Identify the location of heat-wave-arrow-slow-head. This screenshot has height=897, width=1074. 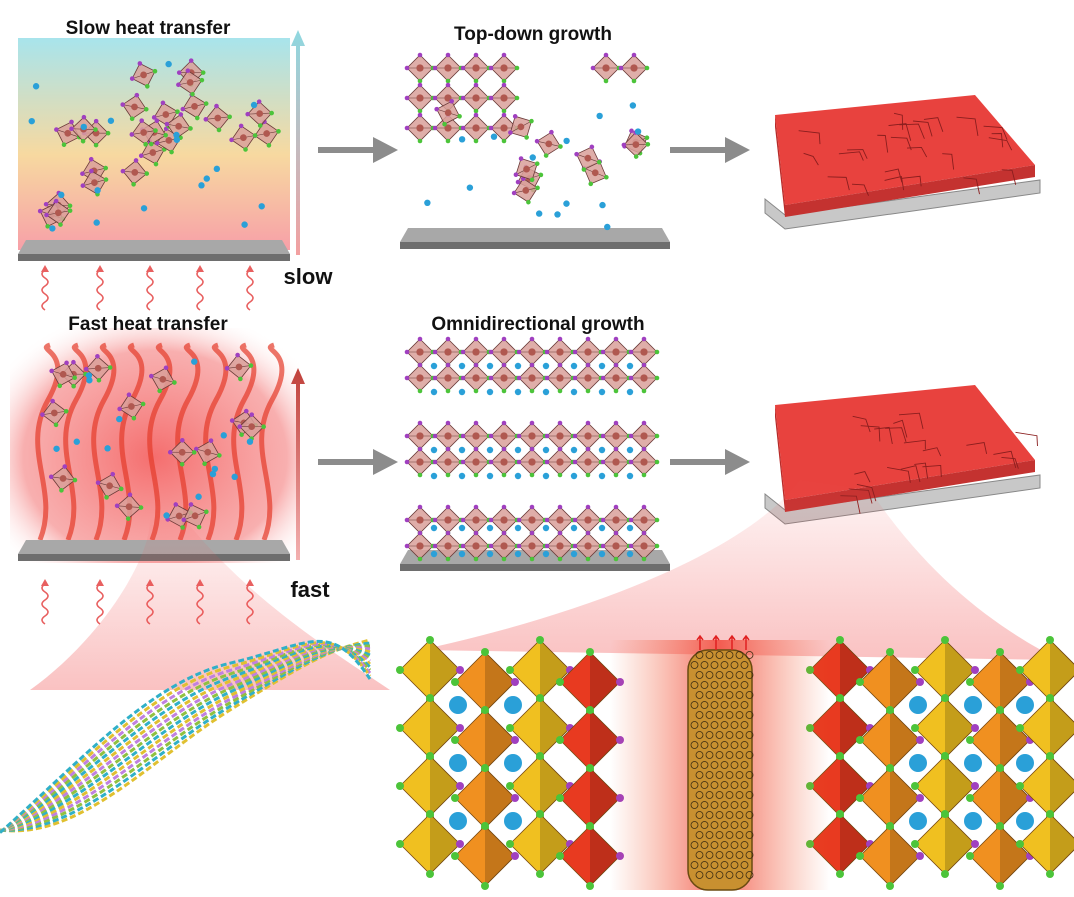
(250, 268).